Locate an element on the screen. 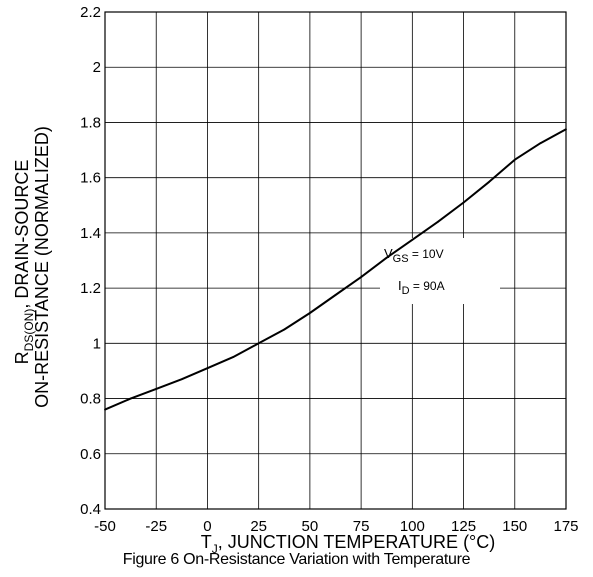 Image resolution: width=593 pixels, height=577 pixels. x-tick-label: 50 is located at coordinates (310, 526).